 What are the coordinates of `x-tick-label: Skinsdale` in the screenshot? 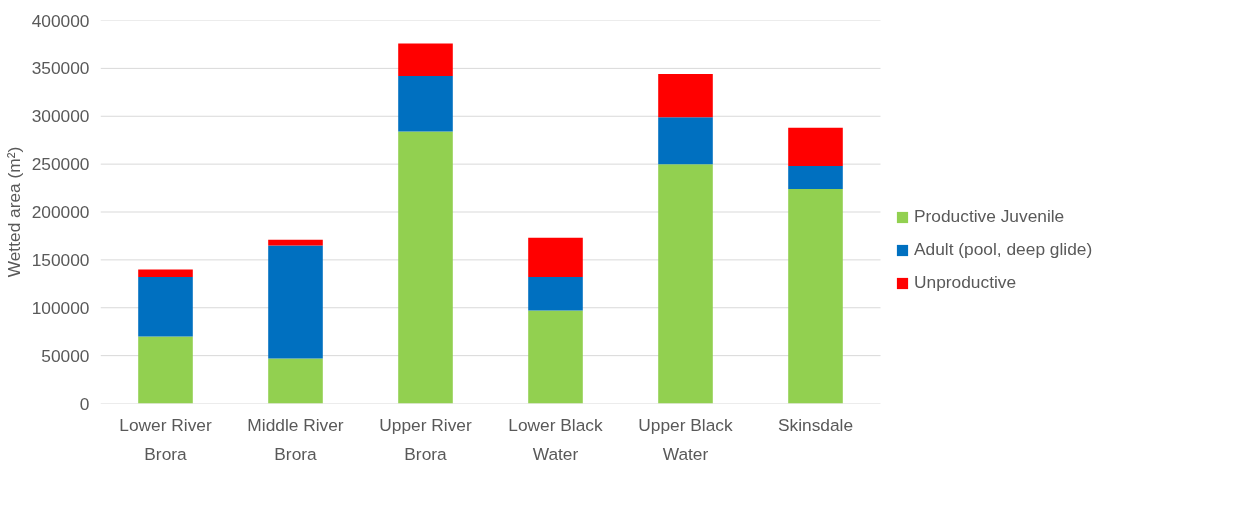 It's located at (815, 424).